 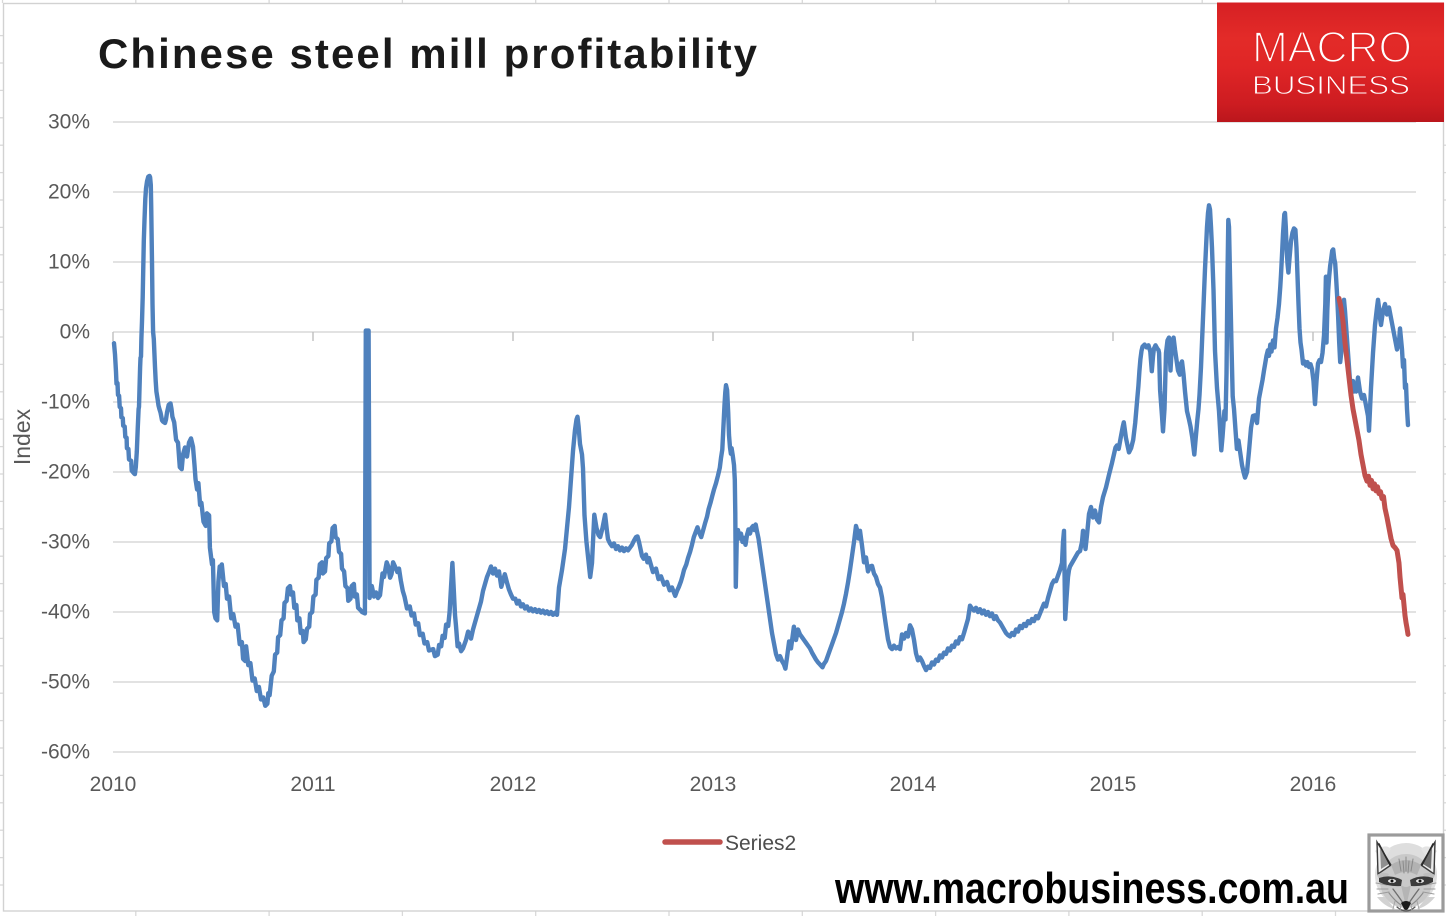 What do you see at coordinates (22, 436) in the screenshot?
I see `svg-text: Index` at bounding box center [22, 436].